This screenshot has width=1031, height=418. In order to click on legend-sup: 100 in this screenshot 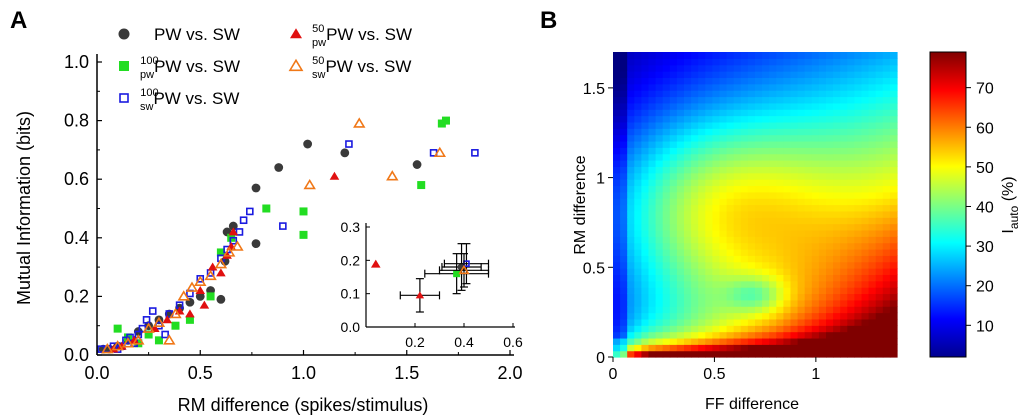, I will do `click(149, 93)`.